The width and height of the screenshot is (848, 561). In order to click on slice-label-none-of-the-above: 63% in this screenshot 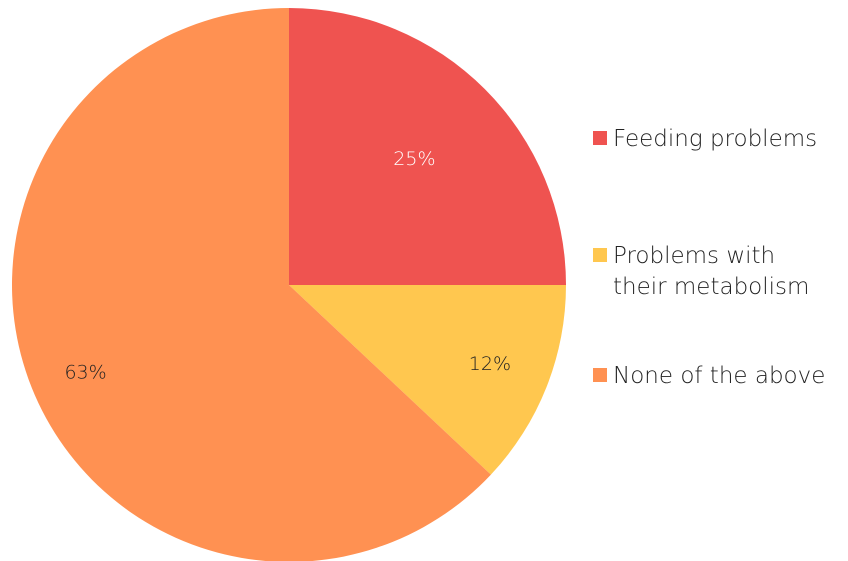, I will do `click(85, 373)`.